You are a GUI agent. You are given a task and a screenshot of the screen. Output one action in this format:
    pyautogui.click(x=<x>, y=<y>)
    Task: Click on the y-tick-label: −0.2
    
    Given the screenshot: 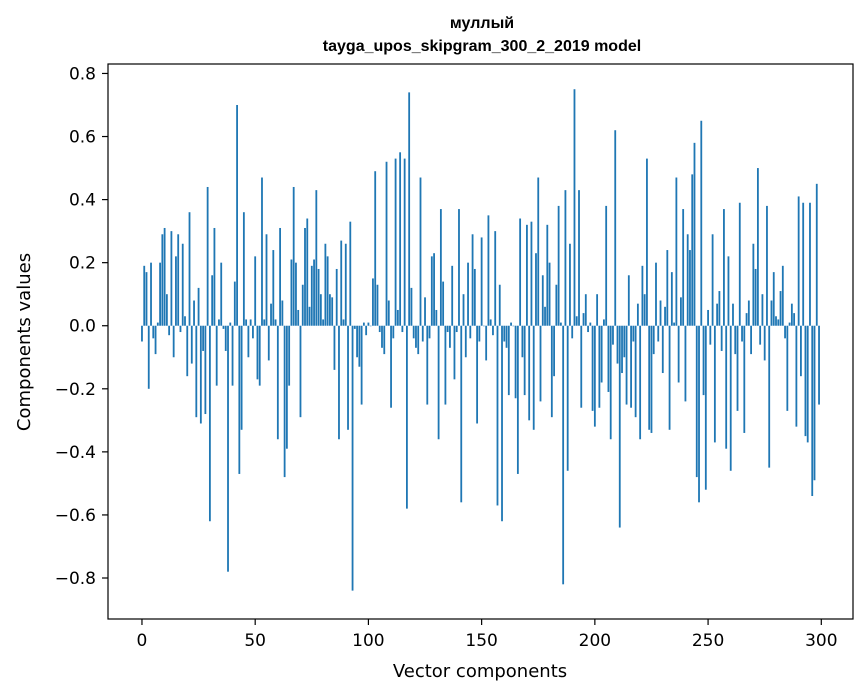 What is the action you would take?
    pyautogui.click(x=75, y=390)
    